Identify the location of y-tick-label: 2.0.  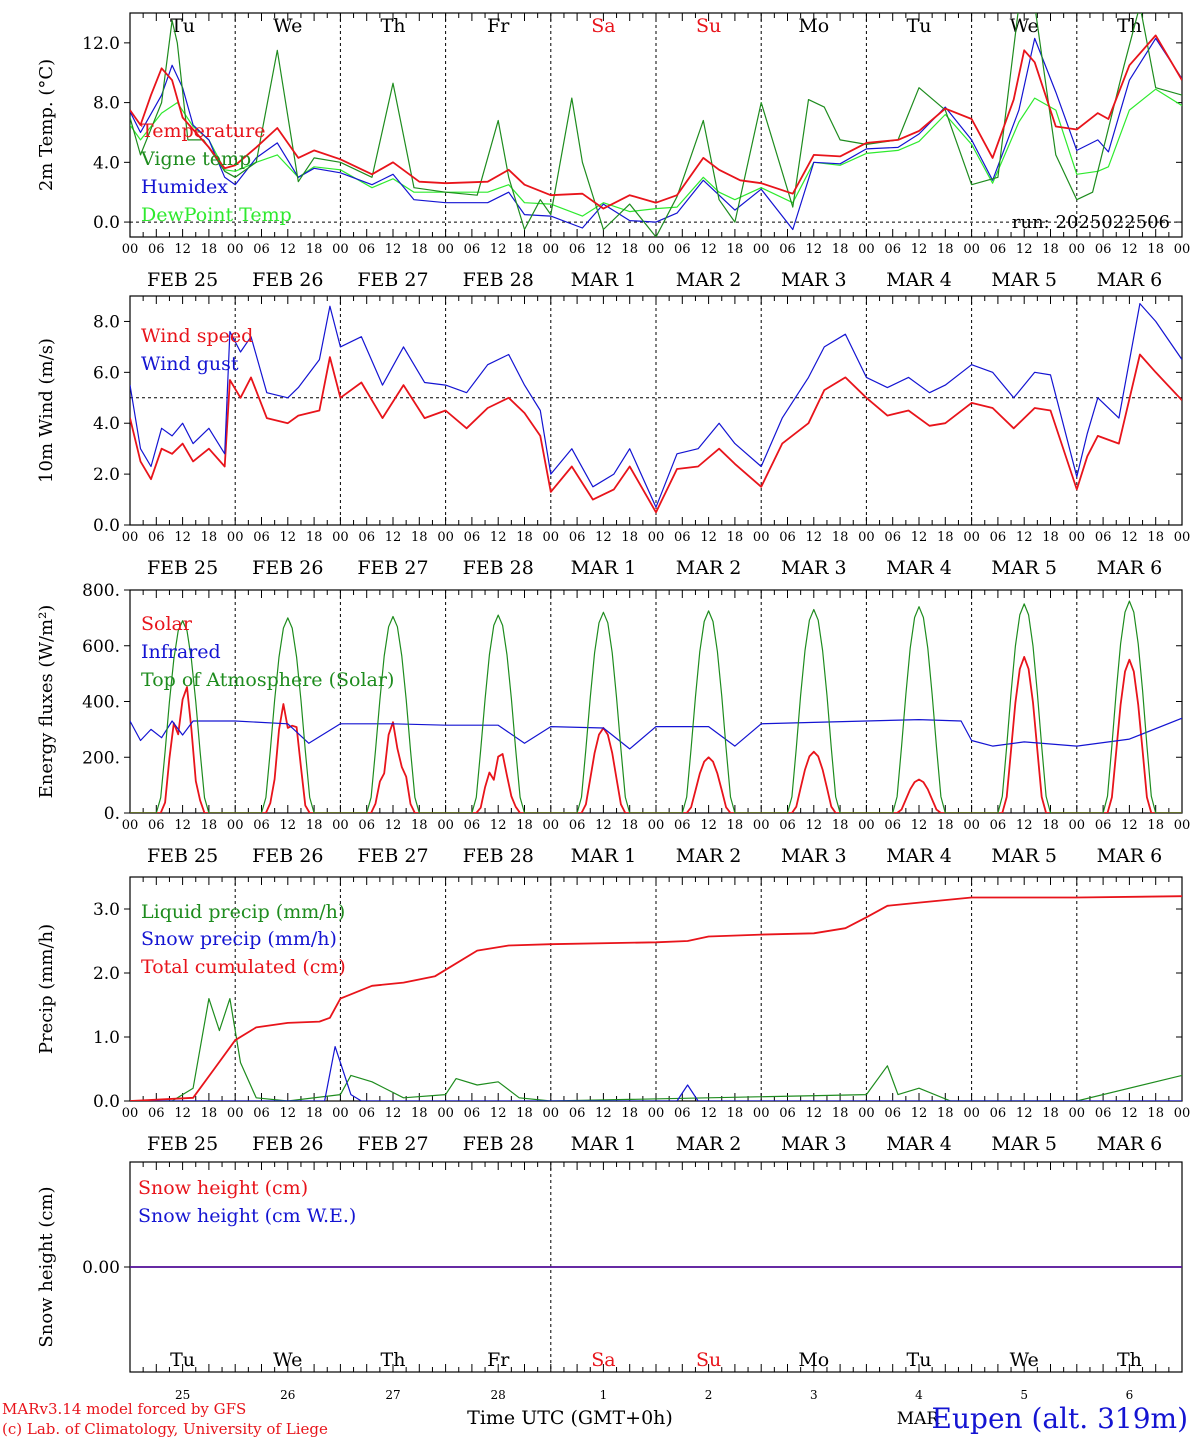
(106, 475).